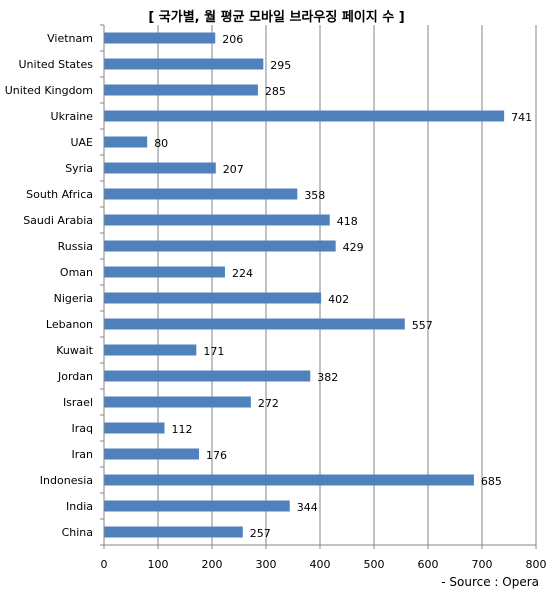 Image resolution: width=553 pixels, height=597 pixels. Describe the element at coordinates (260, 533) in the screenshot. I see `value-label: 257` at that location.